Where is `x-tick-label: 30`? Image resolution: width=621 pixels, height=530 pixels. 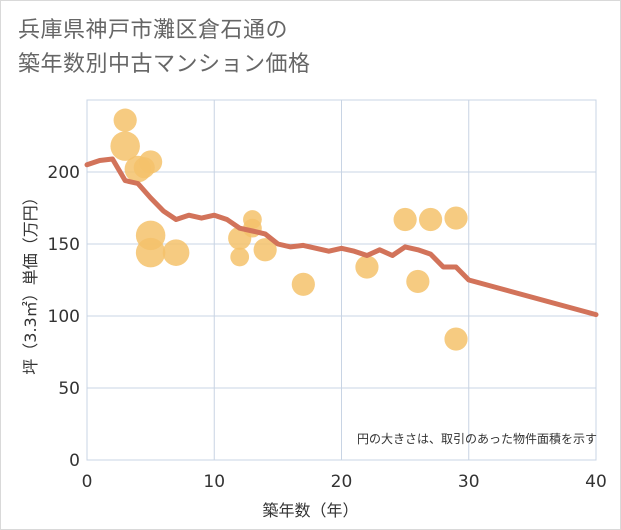
x-tick-label: 30 is located at coordinates (469, 482).